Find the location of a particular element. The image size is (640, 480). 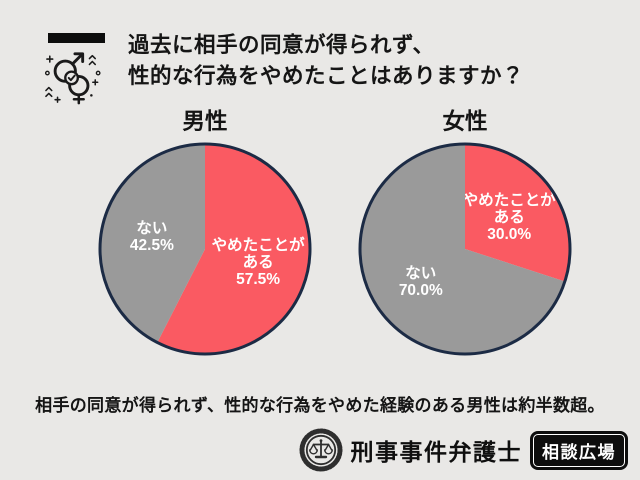

accent-bar is located at coordinates (76, 38).